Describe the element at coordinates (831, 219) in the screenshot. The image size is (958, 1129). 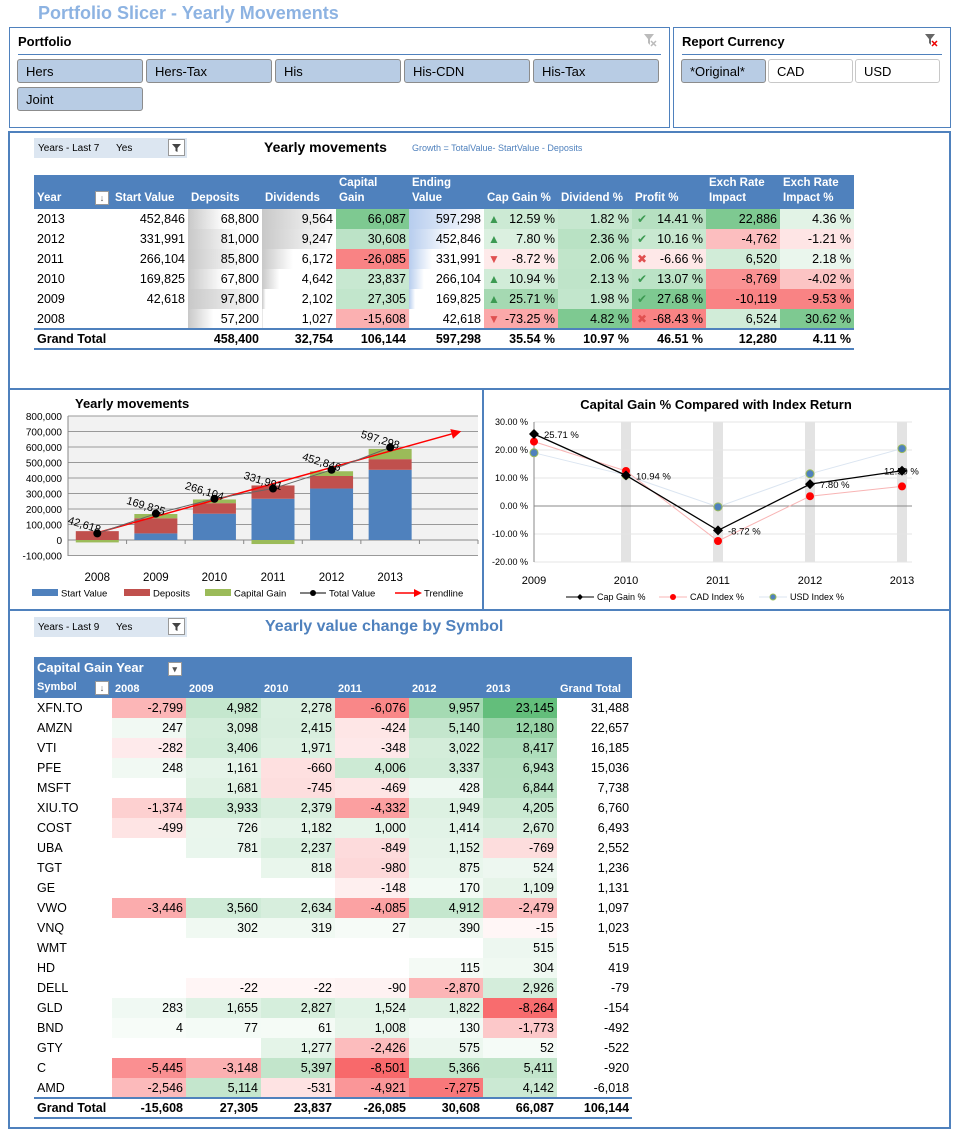
I see `cell-value: 4.36 %` at that location.